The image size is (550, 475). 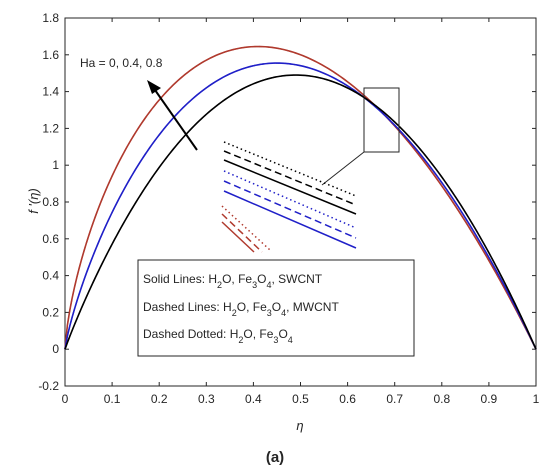 I want to click on zoom-source-box, so click(x=381, y=120).